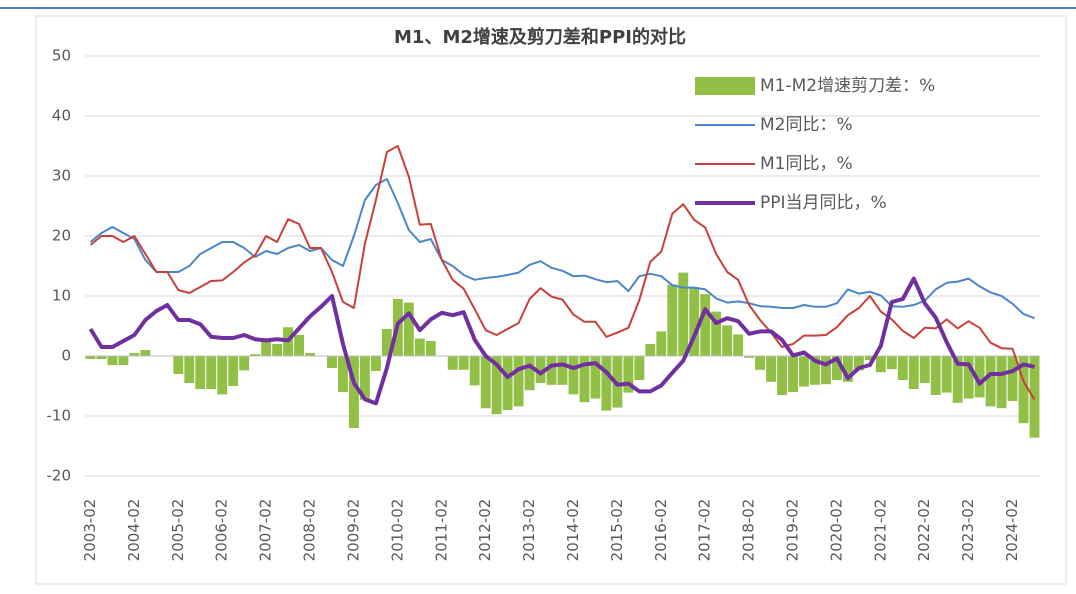 This screenshot has height=594, width=1076. I want to click on x-tick-label: 2018-02, so click(749, 530).